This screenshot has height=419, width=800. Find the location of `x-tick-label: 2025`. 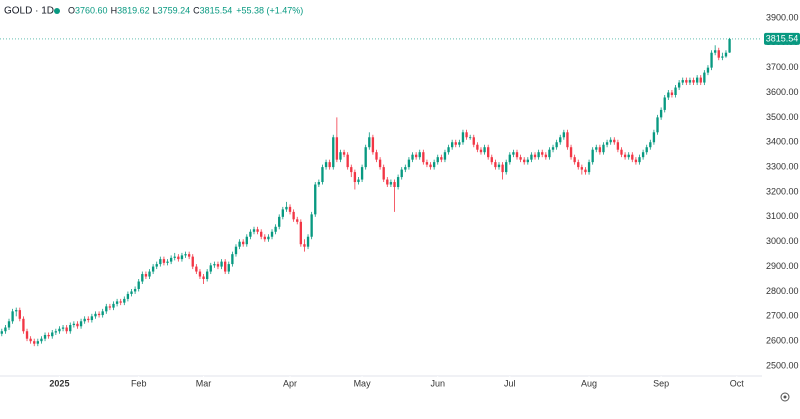

x-tick-label: 2025 is located at coordinates (59, 383).